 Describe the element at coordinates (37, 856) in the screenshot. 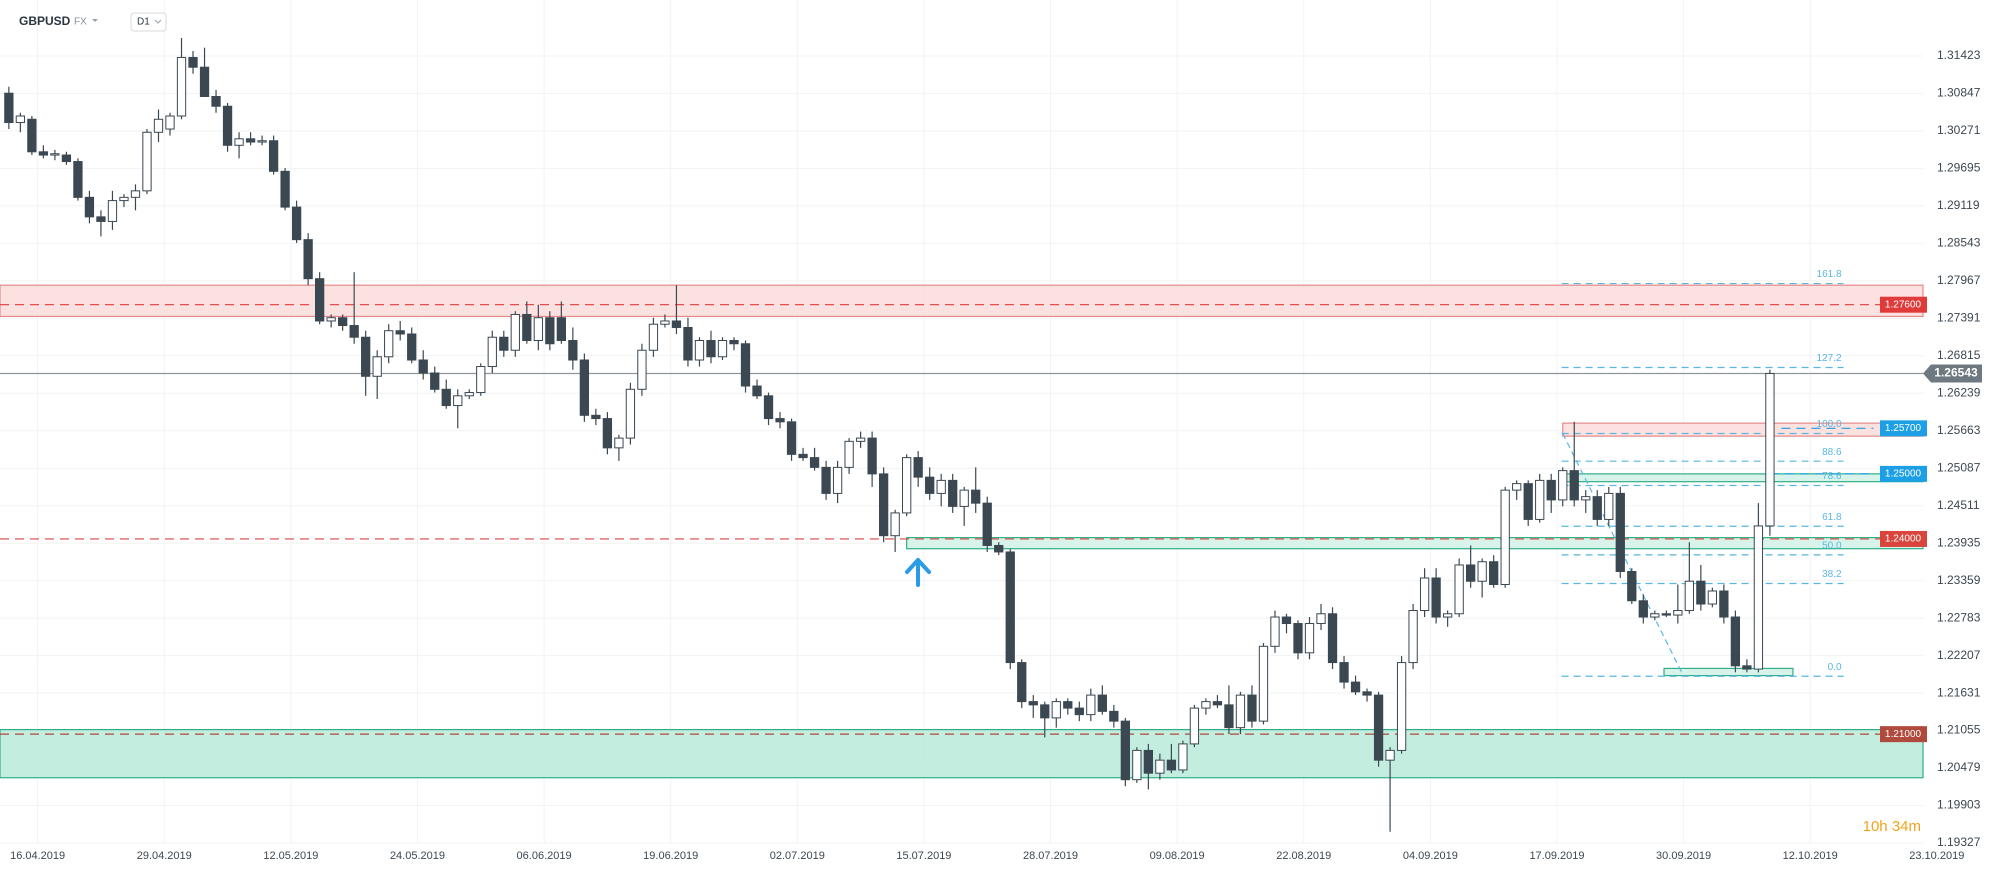

I see `x-tick-label: 16.04.2019` at that location.